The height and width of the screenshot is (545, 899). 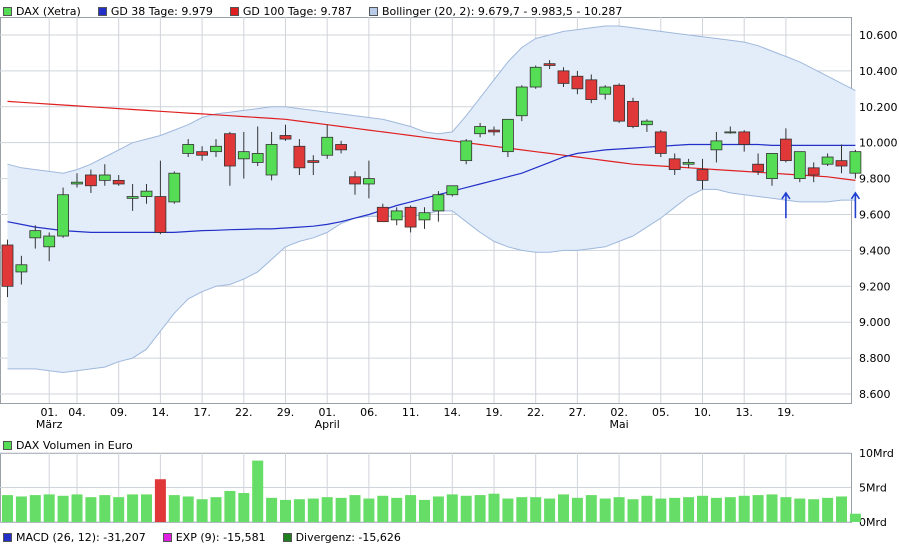 I want to click on legend-macd: MACD (26, 12): -31,207, so click(x=73, y=537).